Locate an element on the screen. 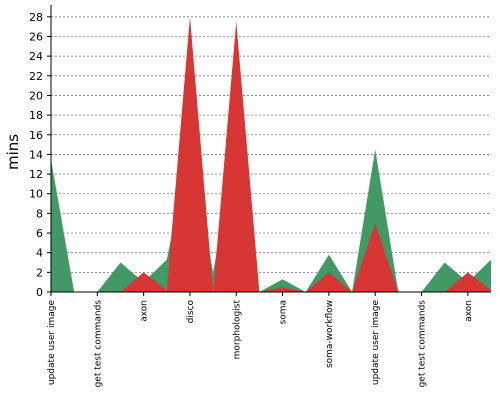 The width and height of the screenshot is (500, 400). y-tick-label: 16 is located at coordinates (36, 135).